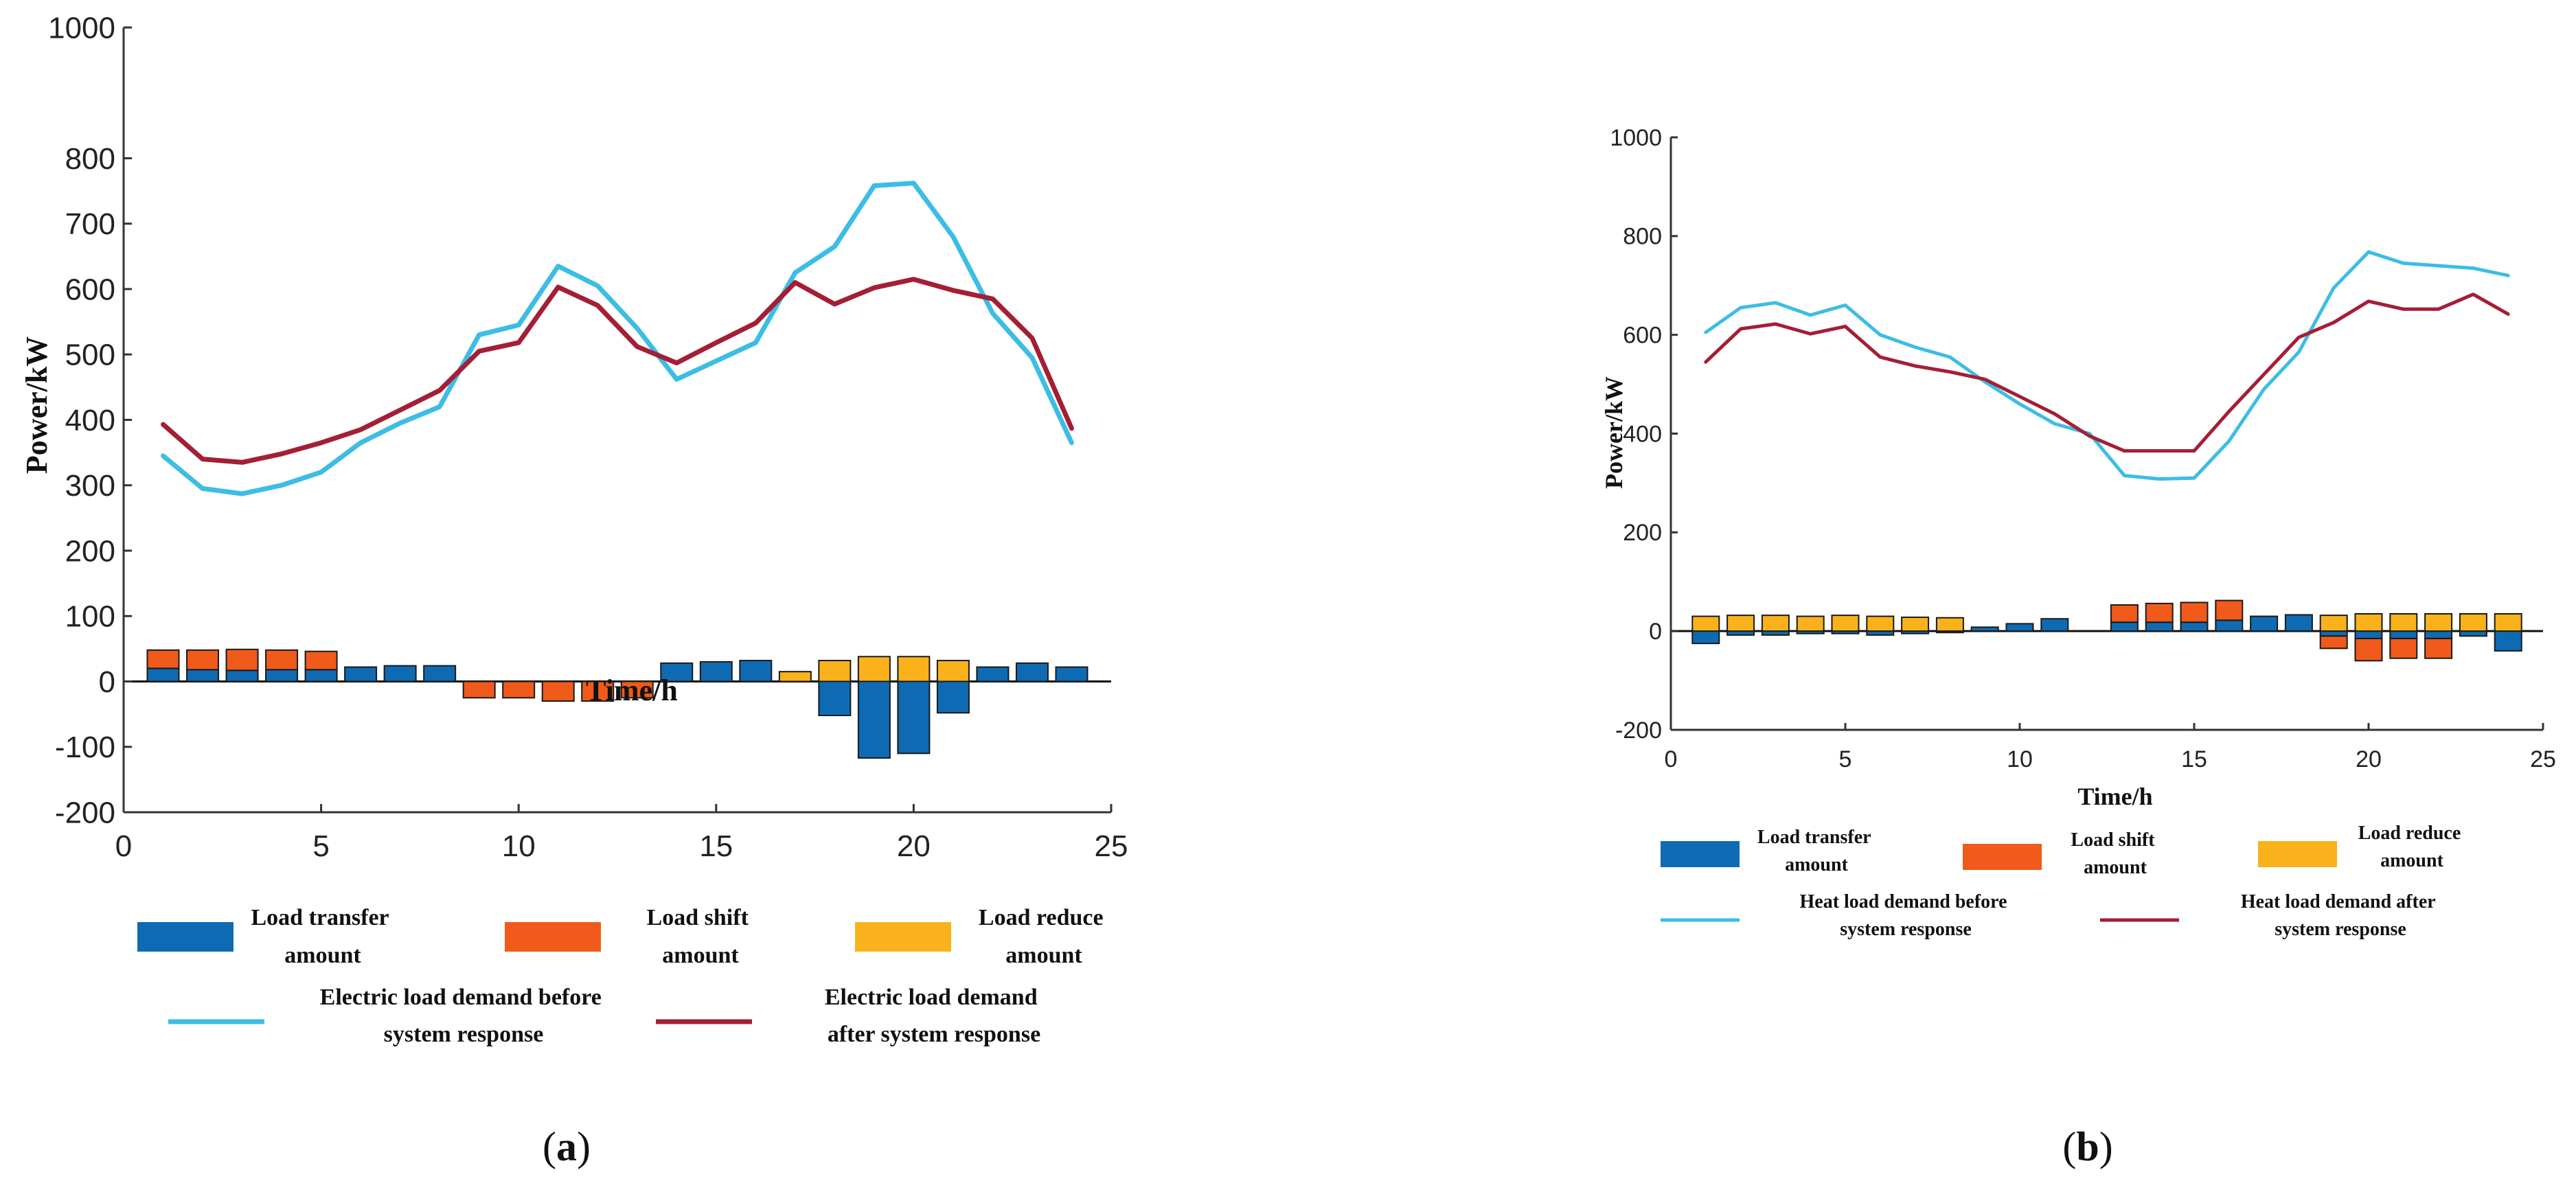  What do you see at coordinates (931, 997) in the screenshot?
I see `legend-label-line: Electric load demand` at bounding box center [931, 997].